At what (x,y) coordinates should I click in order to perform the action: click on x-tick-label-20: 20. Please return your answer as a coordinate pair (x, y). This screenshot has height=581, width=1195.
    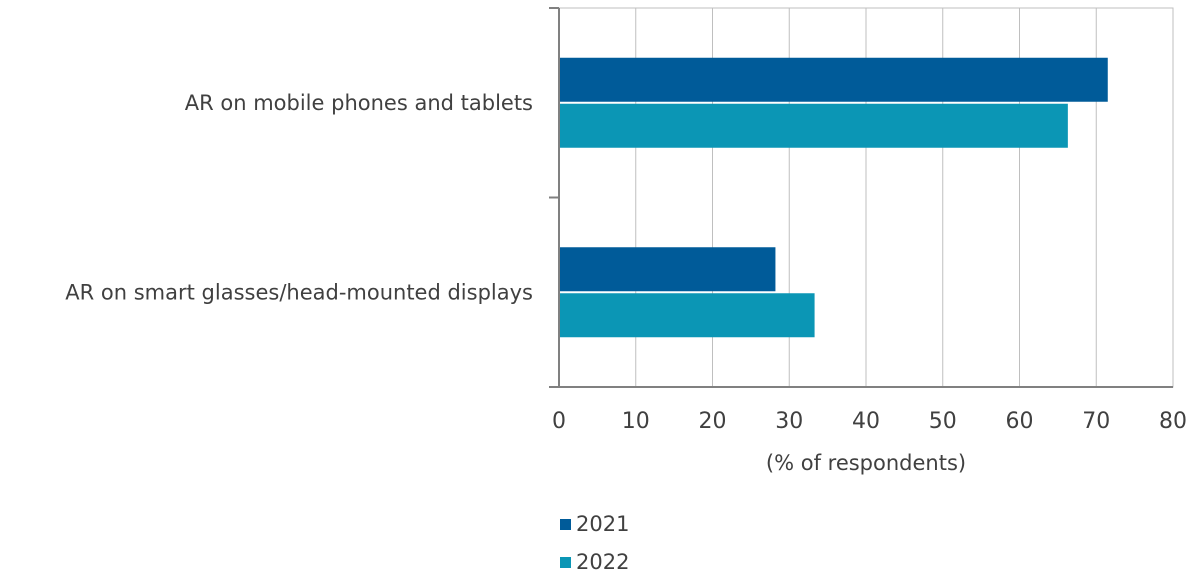
    Looking at the image, I should click on (713, 421).